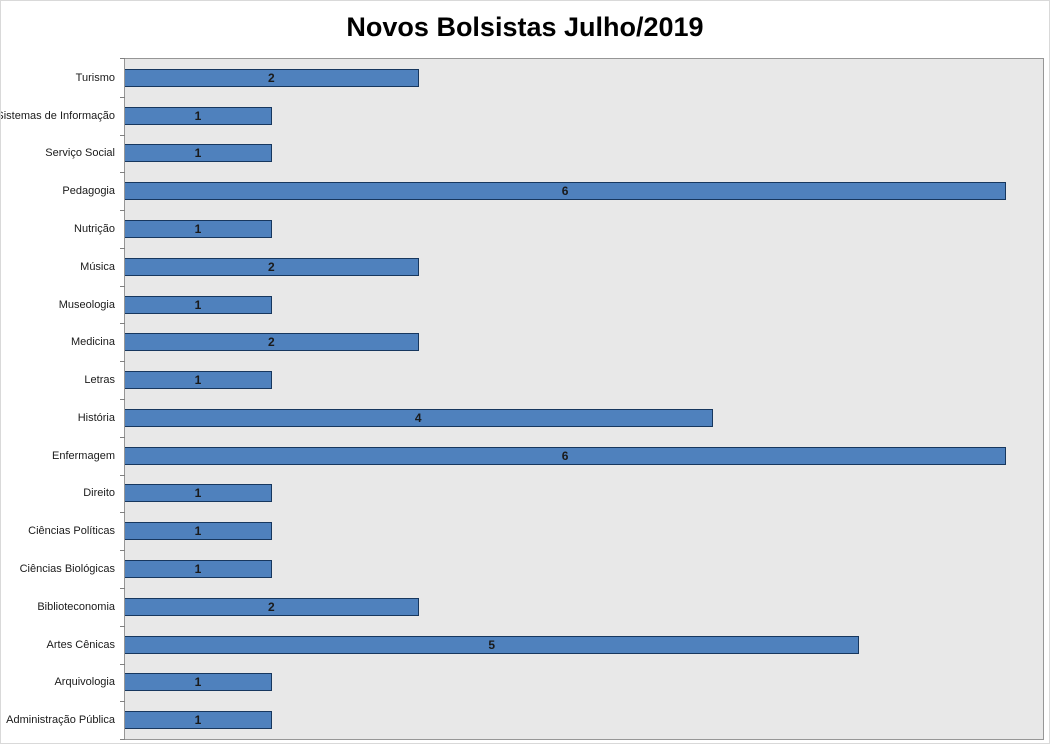 The image size is (1050, 744). Describe the element at coordinates (60, 720) in the screenshot. I see `category-label: Administração Pública` at that location.